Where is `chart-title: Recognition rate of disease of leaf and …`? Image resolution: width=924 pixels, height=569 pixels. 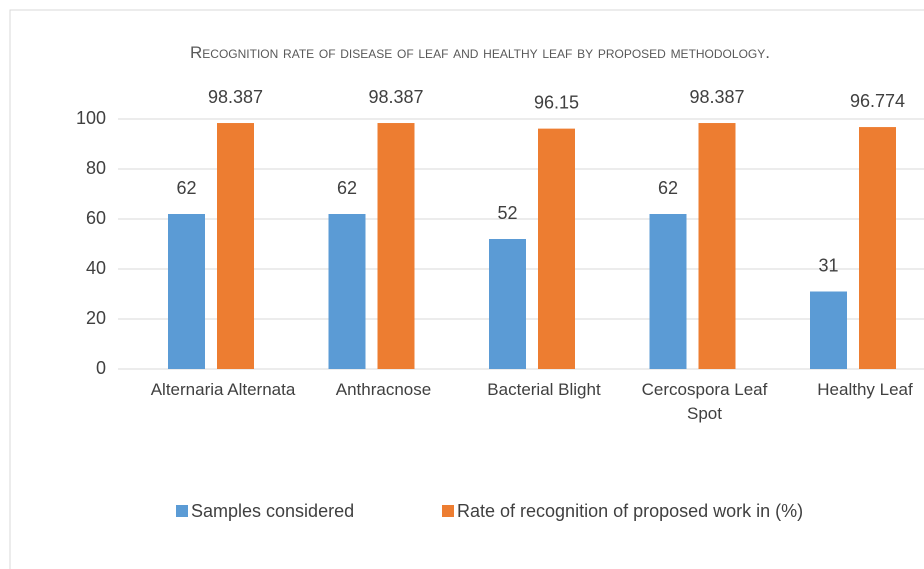
chart-title: Recognition rate of disease of leaf and … is located at coordinates (480, 52).